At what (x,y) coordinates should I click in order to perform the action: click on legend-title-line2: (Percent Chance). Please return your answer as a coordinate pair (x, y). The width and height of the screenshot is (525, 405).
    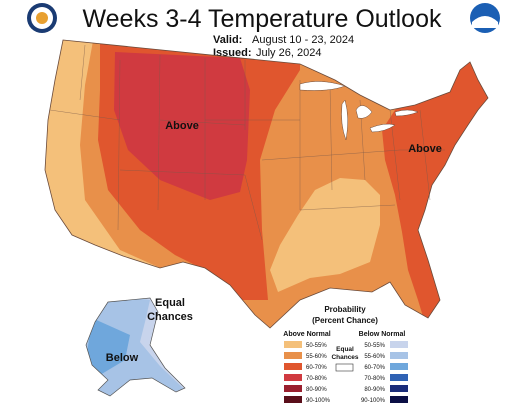
    Looking at the image, I should click on (345, 320).